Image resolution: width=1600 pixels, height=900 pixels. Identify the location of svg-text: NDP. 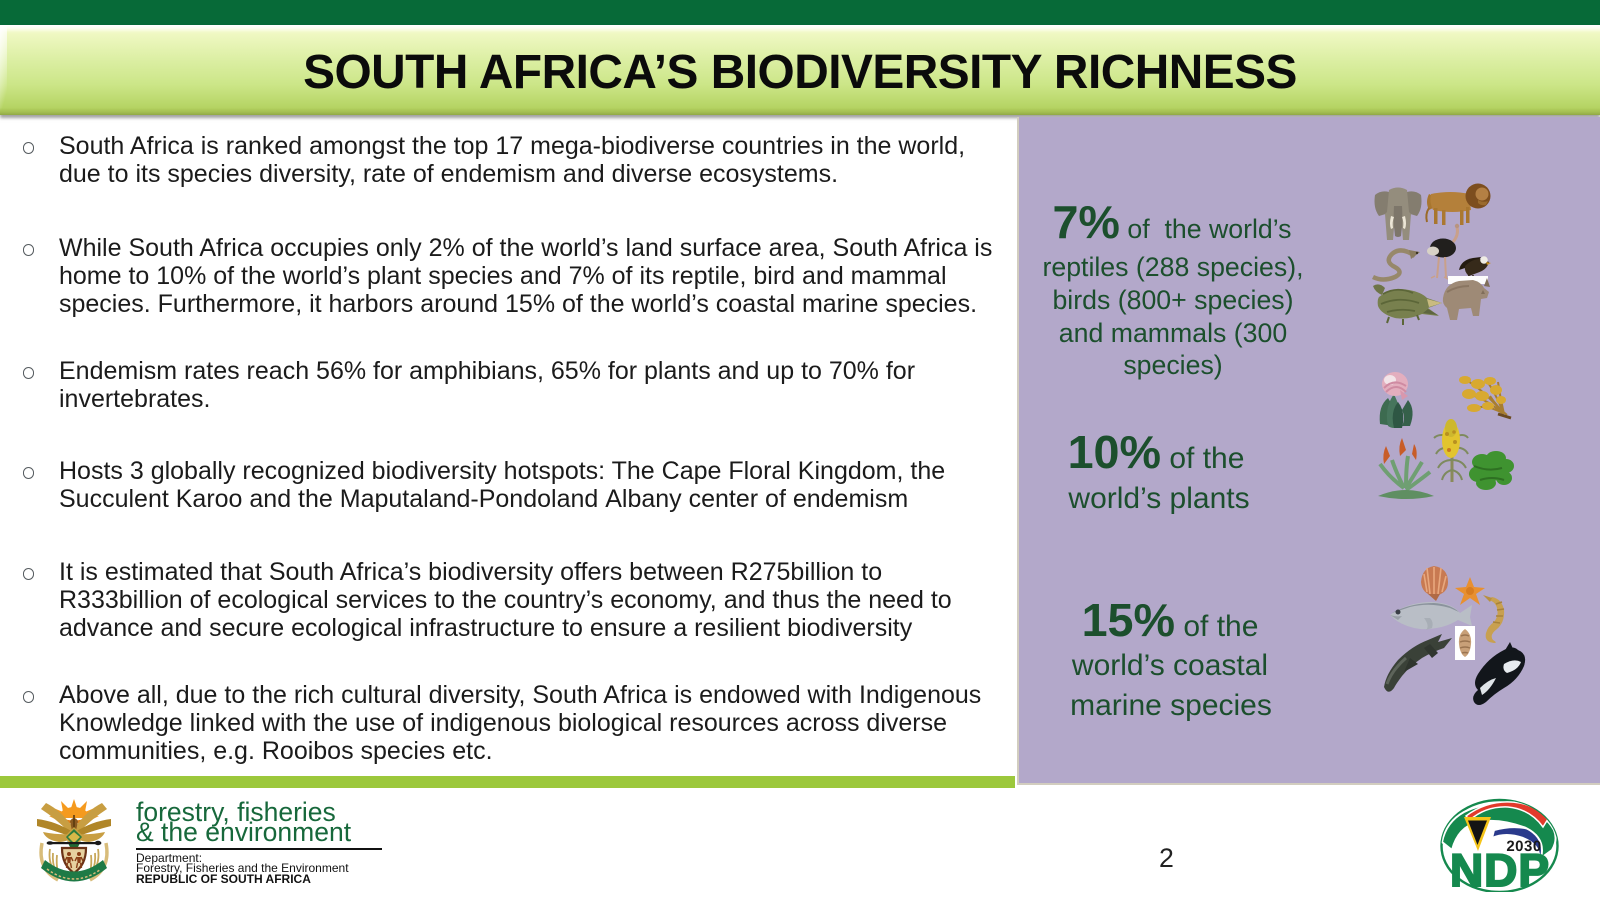
(1500, 868).